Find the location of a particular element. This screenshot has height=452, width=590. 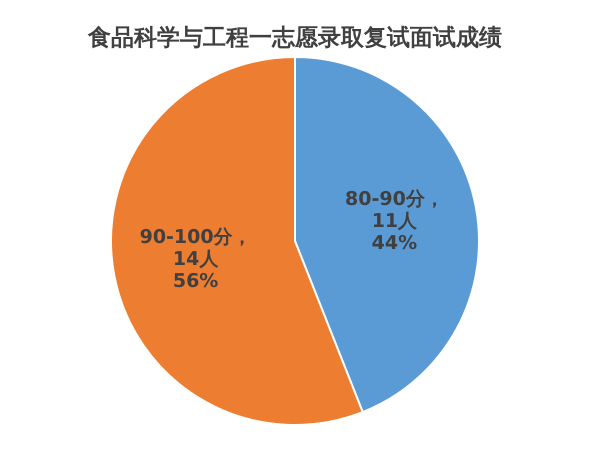

slice-label: 80-90分， 11人 44% is located at coordinates (394, 221).